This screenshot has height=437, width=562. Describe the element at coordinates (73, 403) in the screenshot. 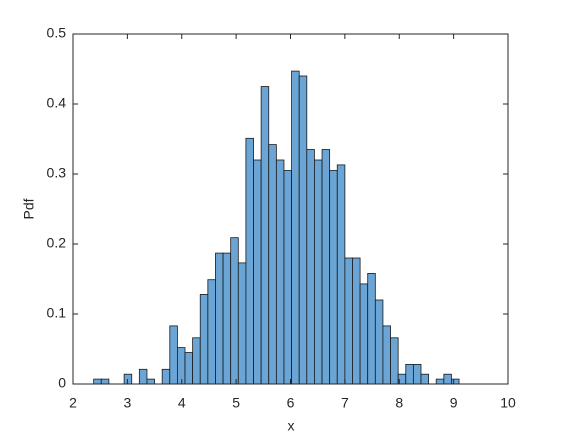

I see `x-tick-label: 2` at that location.